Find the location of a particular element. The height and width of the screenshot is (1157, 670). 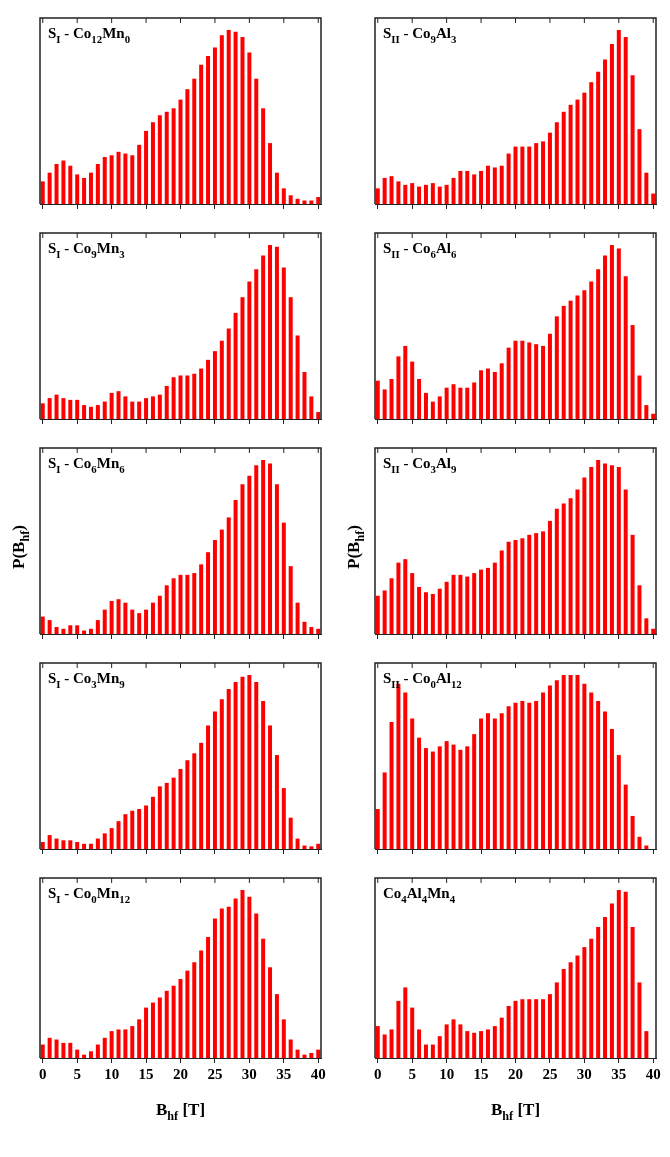

x-tick-label: 0 is located at coordinates (43, 1073).